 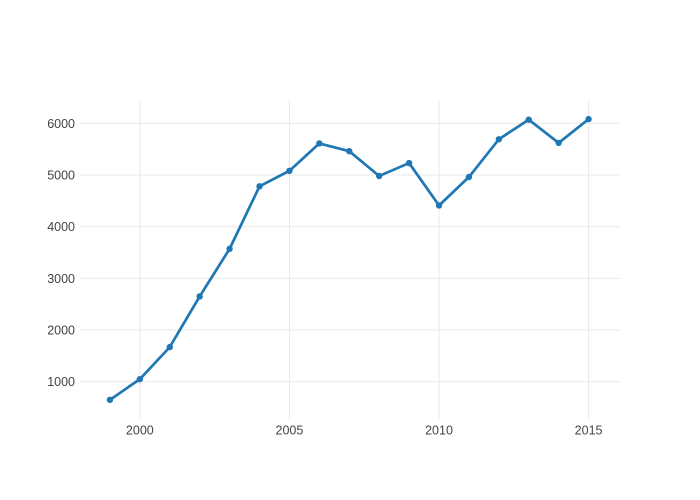 I want to click on x-tick-label: 2000, so click(x=140, y=431).